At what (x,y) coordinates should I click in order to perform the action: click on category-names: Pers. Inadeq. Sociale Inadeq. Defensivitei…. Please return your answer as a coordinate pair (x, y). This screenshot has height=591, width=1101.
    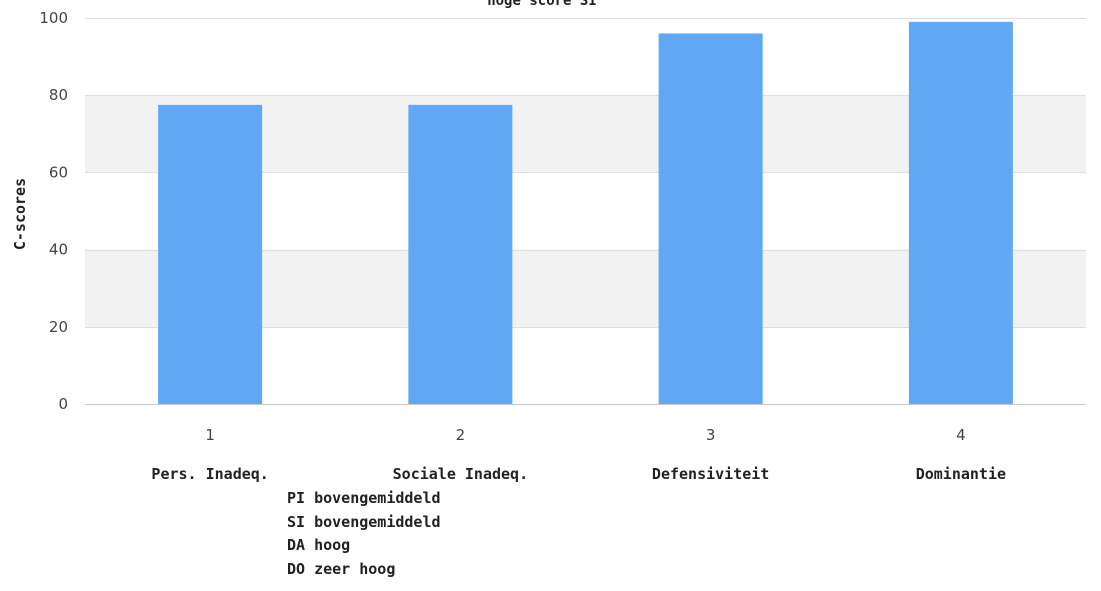
    Looking at the image, I should click on (578, 474).